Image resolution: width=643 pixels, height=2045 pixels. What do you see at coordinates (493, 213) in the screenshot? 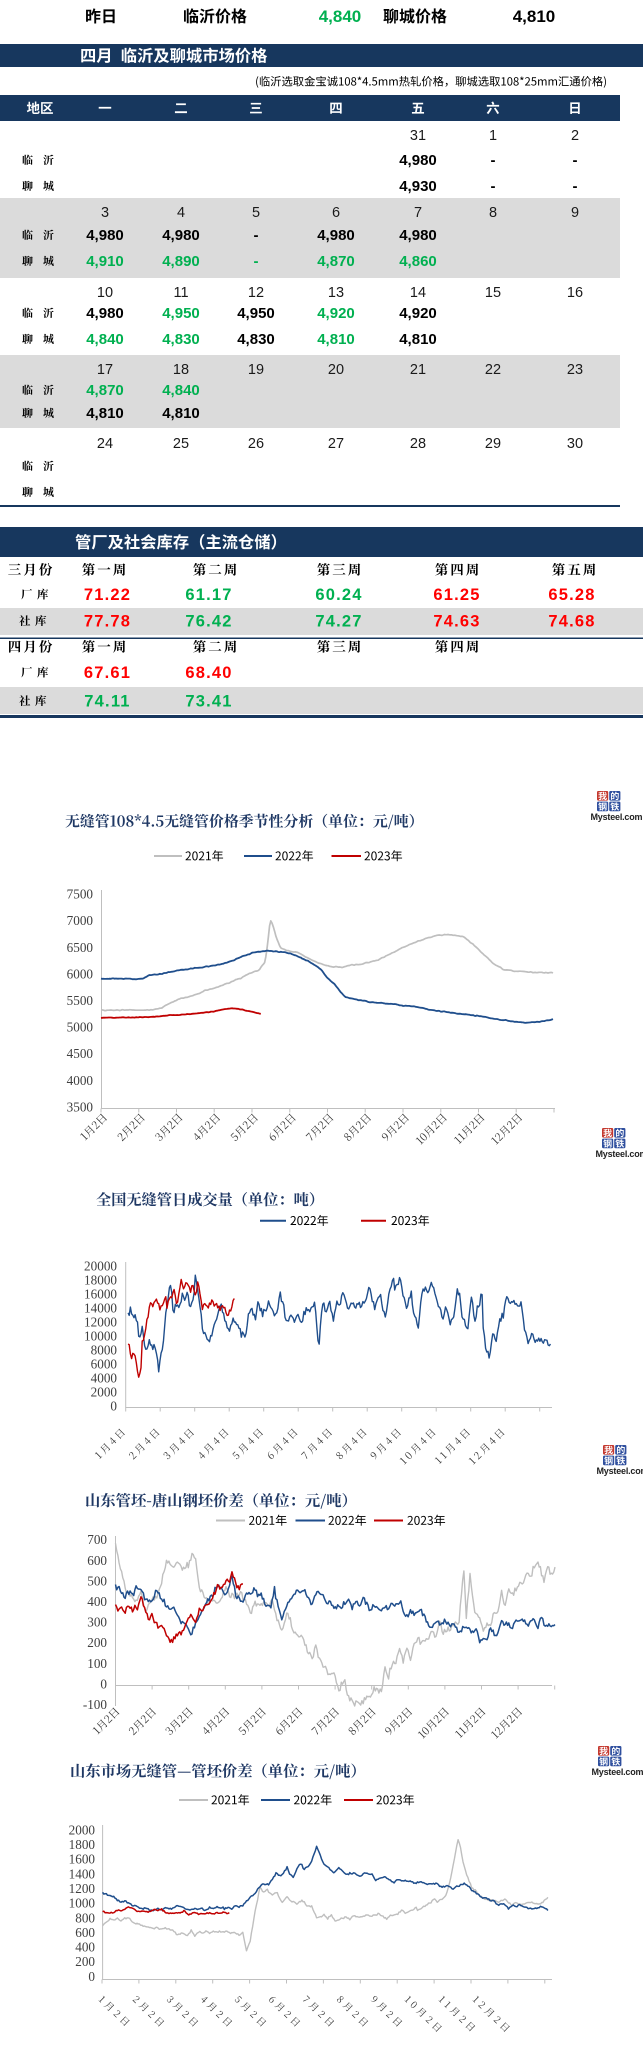
I see `svg-text: 8` at bounding box center [493, 213].